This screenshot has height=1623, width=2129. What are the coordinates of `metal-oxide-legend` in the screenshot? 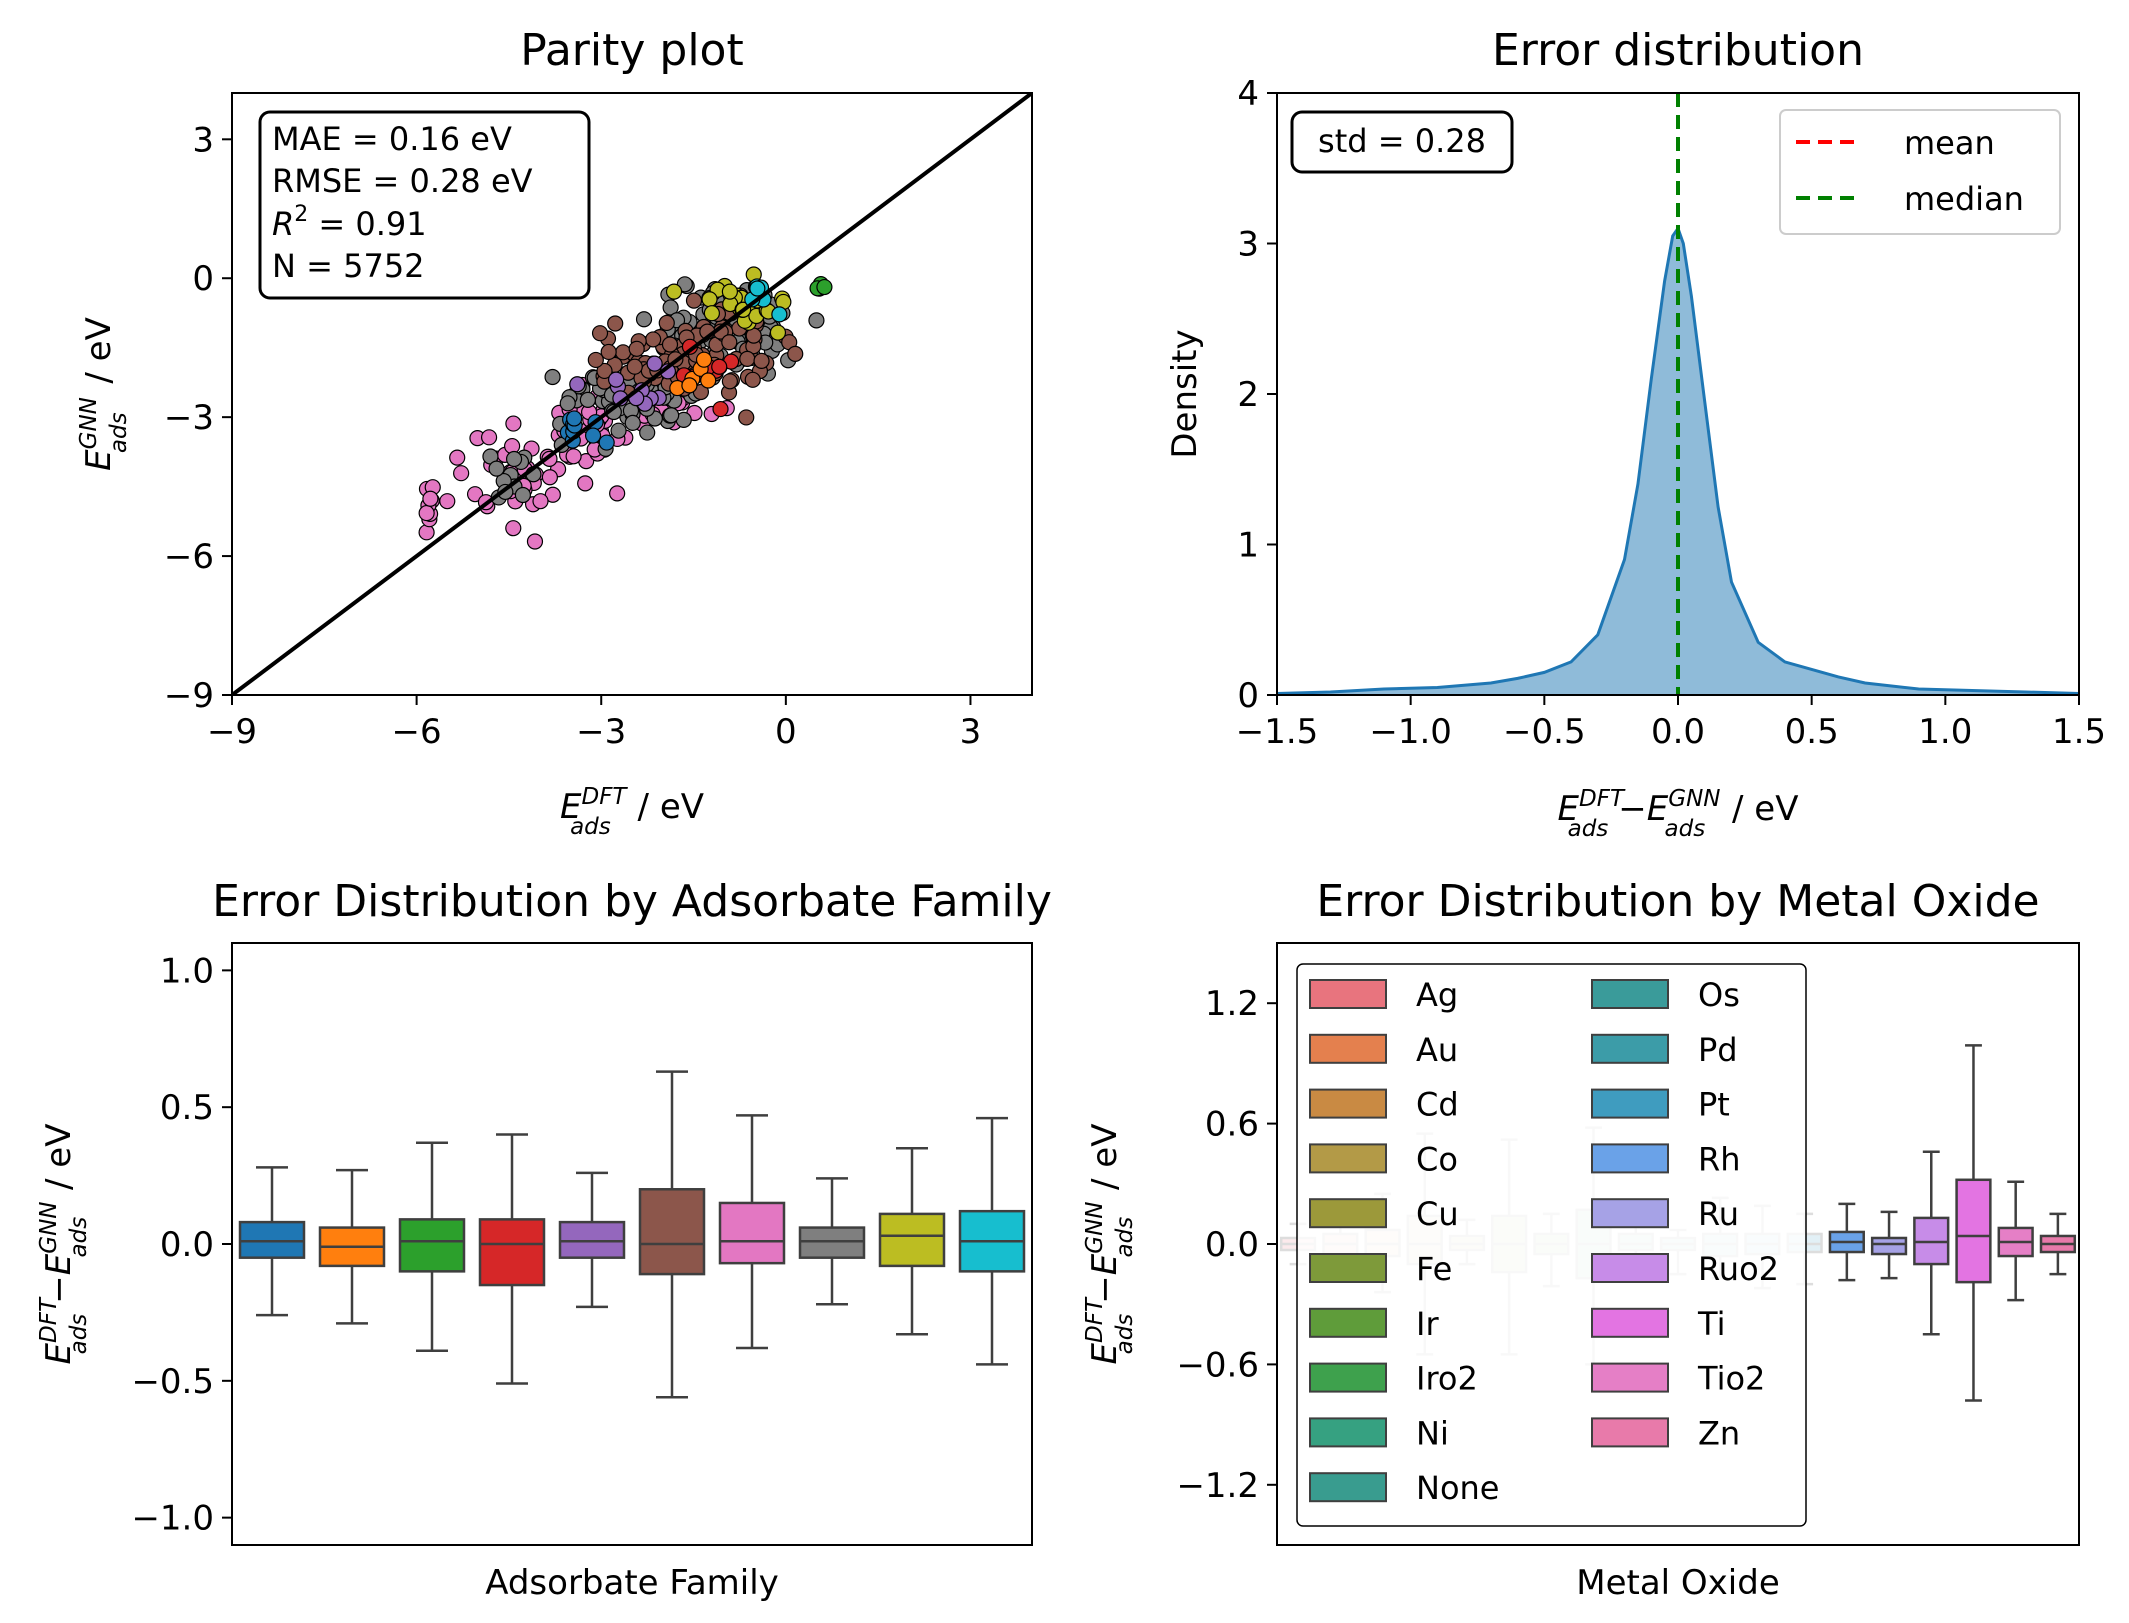 It's located at (1551, 1245).